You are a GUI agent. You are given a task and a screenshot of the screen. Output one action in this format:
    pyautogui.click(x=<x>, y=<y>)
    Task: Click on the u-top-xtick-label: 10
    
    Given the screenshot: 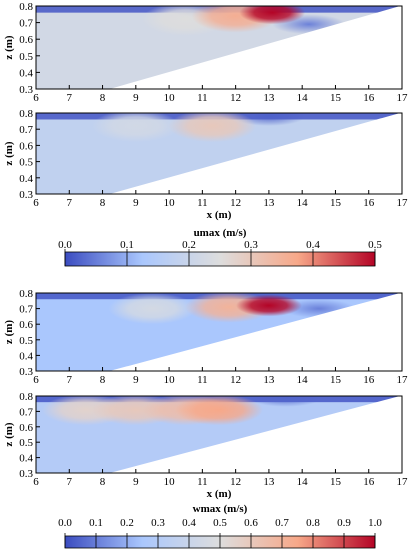 What is the action you would take?
    pyautogui.click(x=170, y=98)
    